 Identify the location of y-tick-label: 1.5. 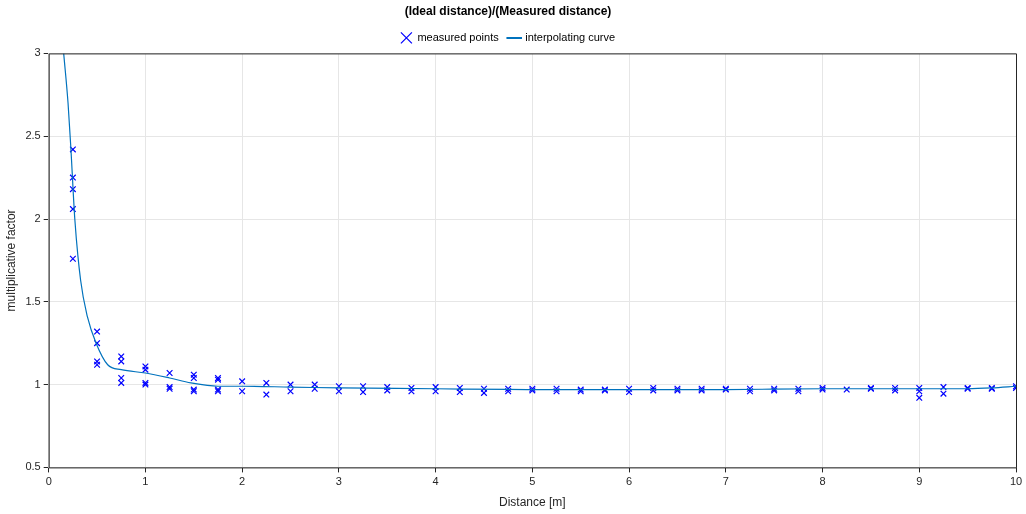
(33, 300).